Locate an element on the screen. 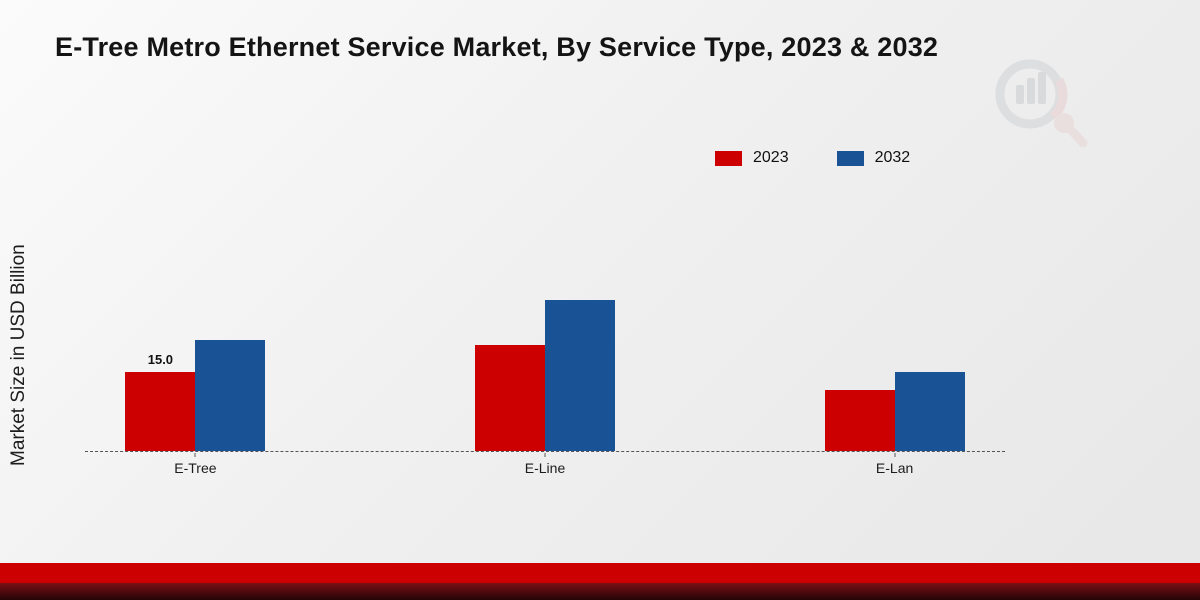  bar-group-e-lan is located at coordinates (894, 371).